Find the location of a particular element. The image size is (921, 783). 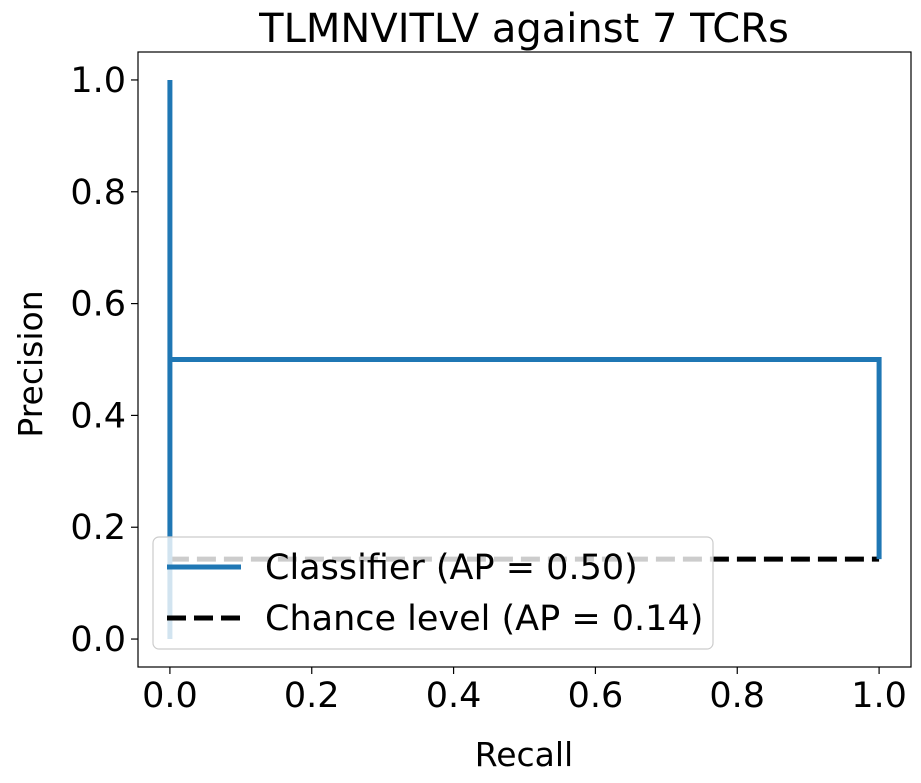

y-tick-label: 0.6 is located at coordinates (98, 305).